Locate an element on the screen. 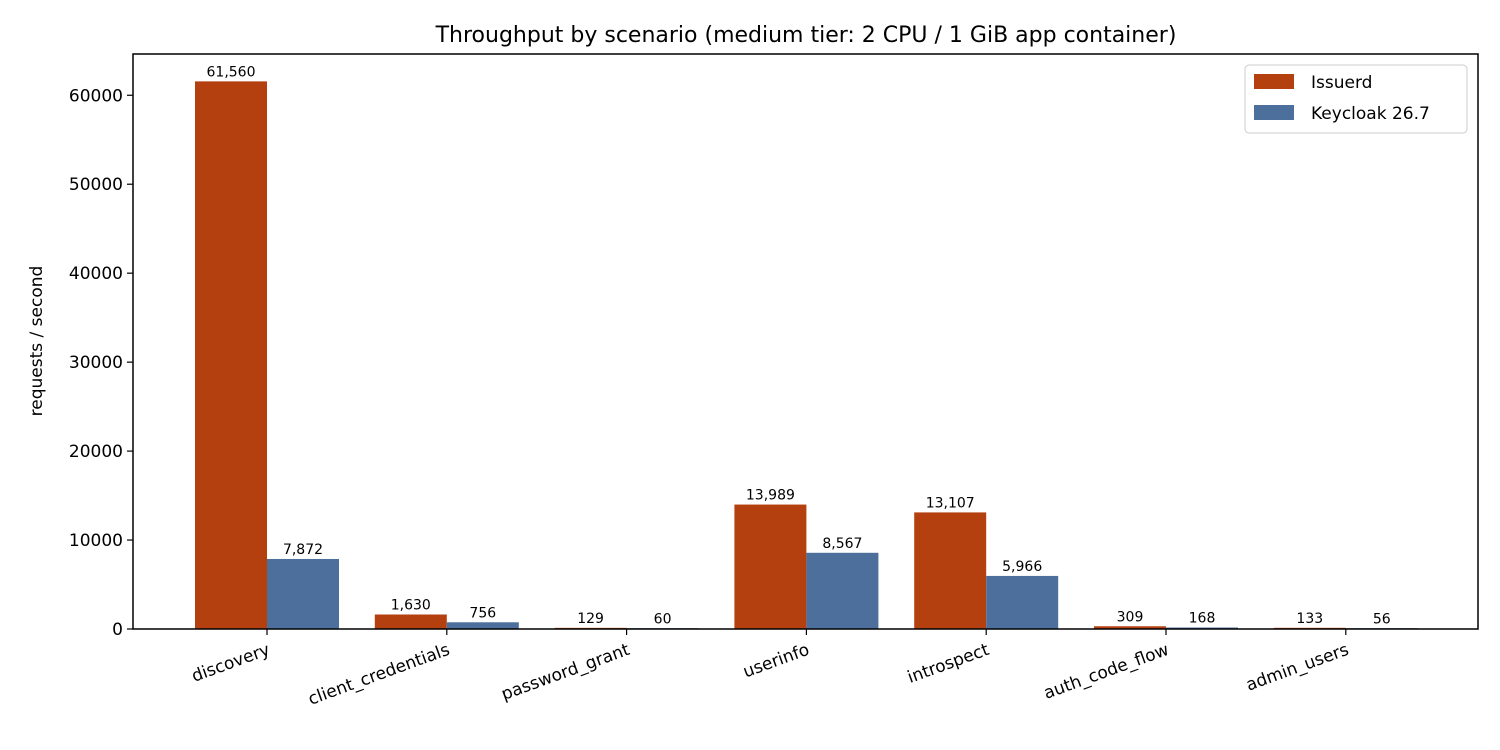  x-tick-label: admin_users is located at coordinates (1297, 668).